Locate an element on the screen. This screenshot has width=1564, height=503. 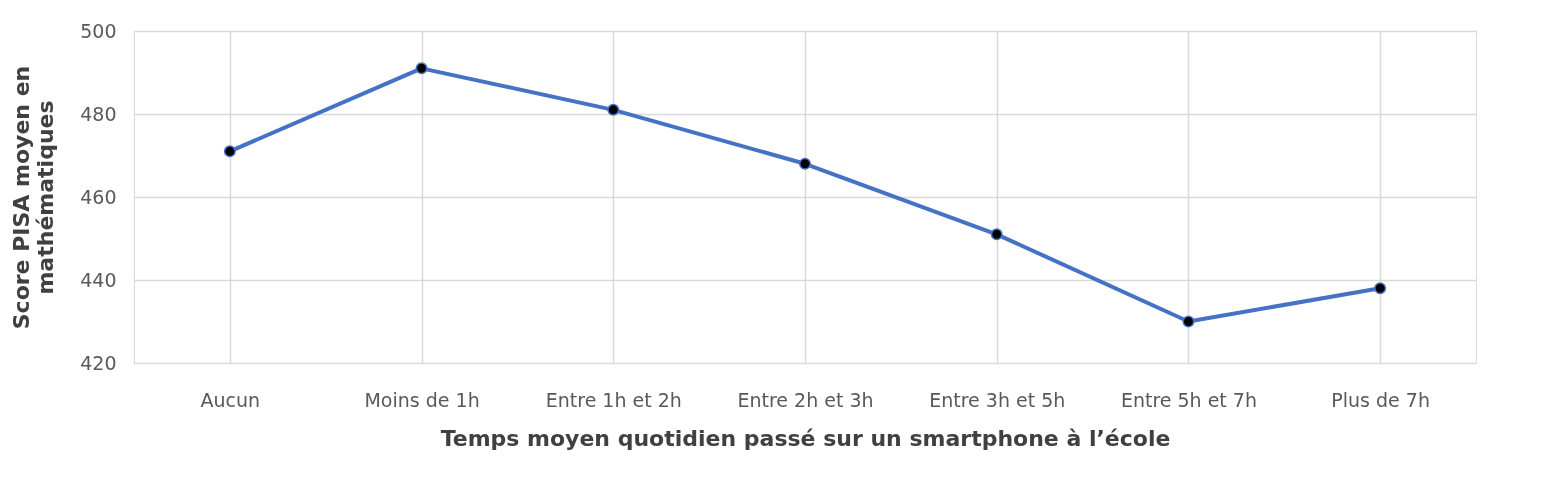
x-tick-label: Moins de 1h is located at coordinates (422, 399).